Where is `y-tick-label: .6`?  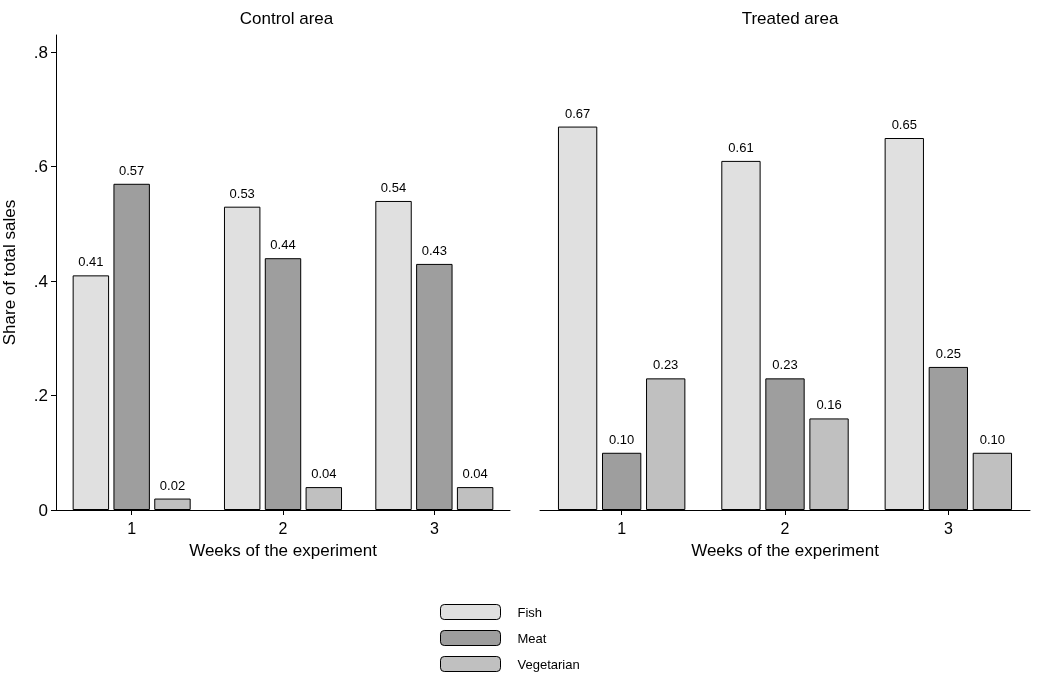
y-tick-label: .6 is located at coordinates (40, 167).